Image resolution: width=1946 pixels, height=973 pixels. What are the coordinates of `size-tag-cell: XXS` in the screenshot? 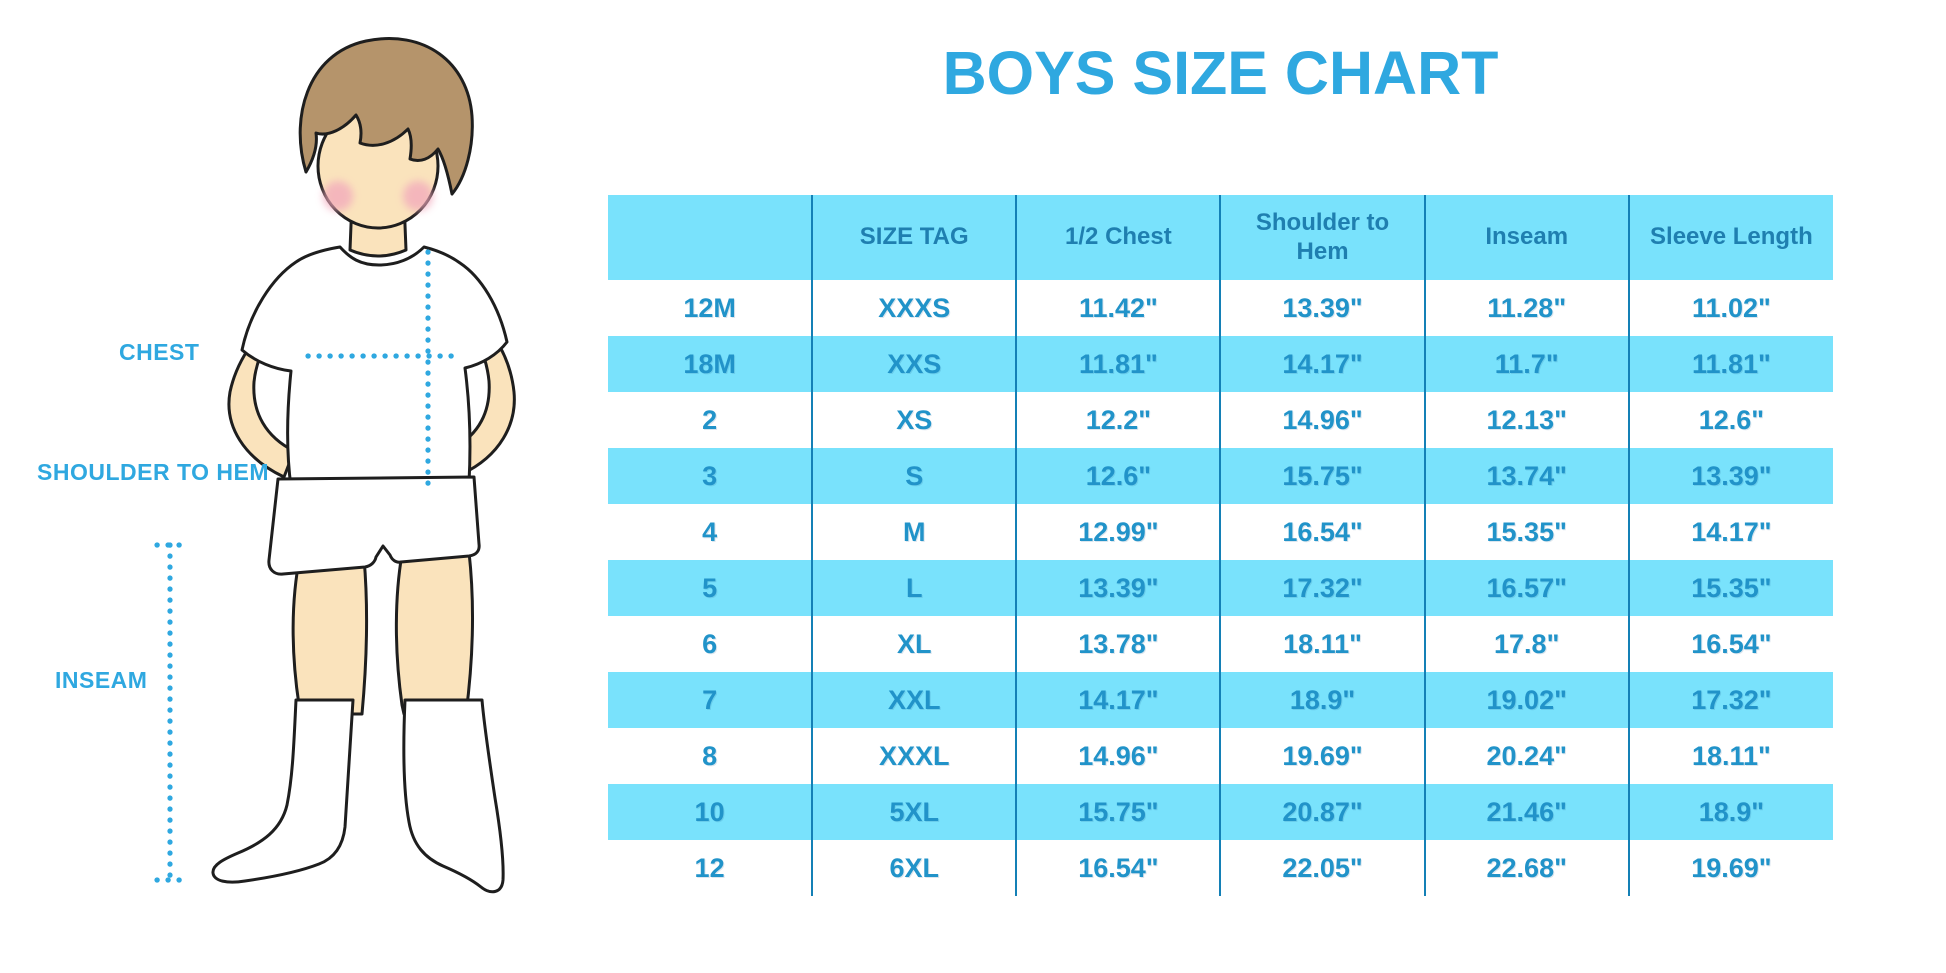 It's located at (915, 364).